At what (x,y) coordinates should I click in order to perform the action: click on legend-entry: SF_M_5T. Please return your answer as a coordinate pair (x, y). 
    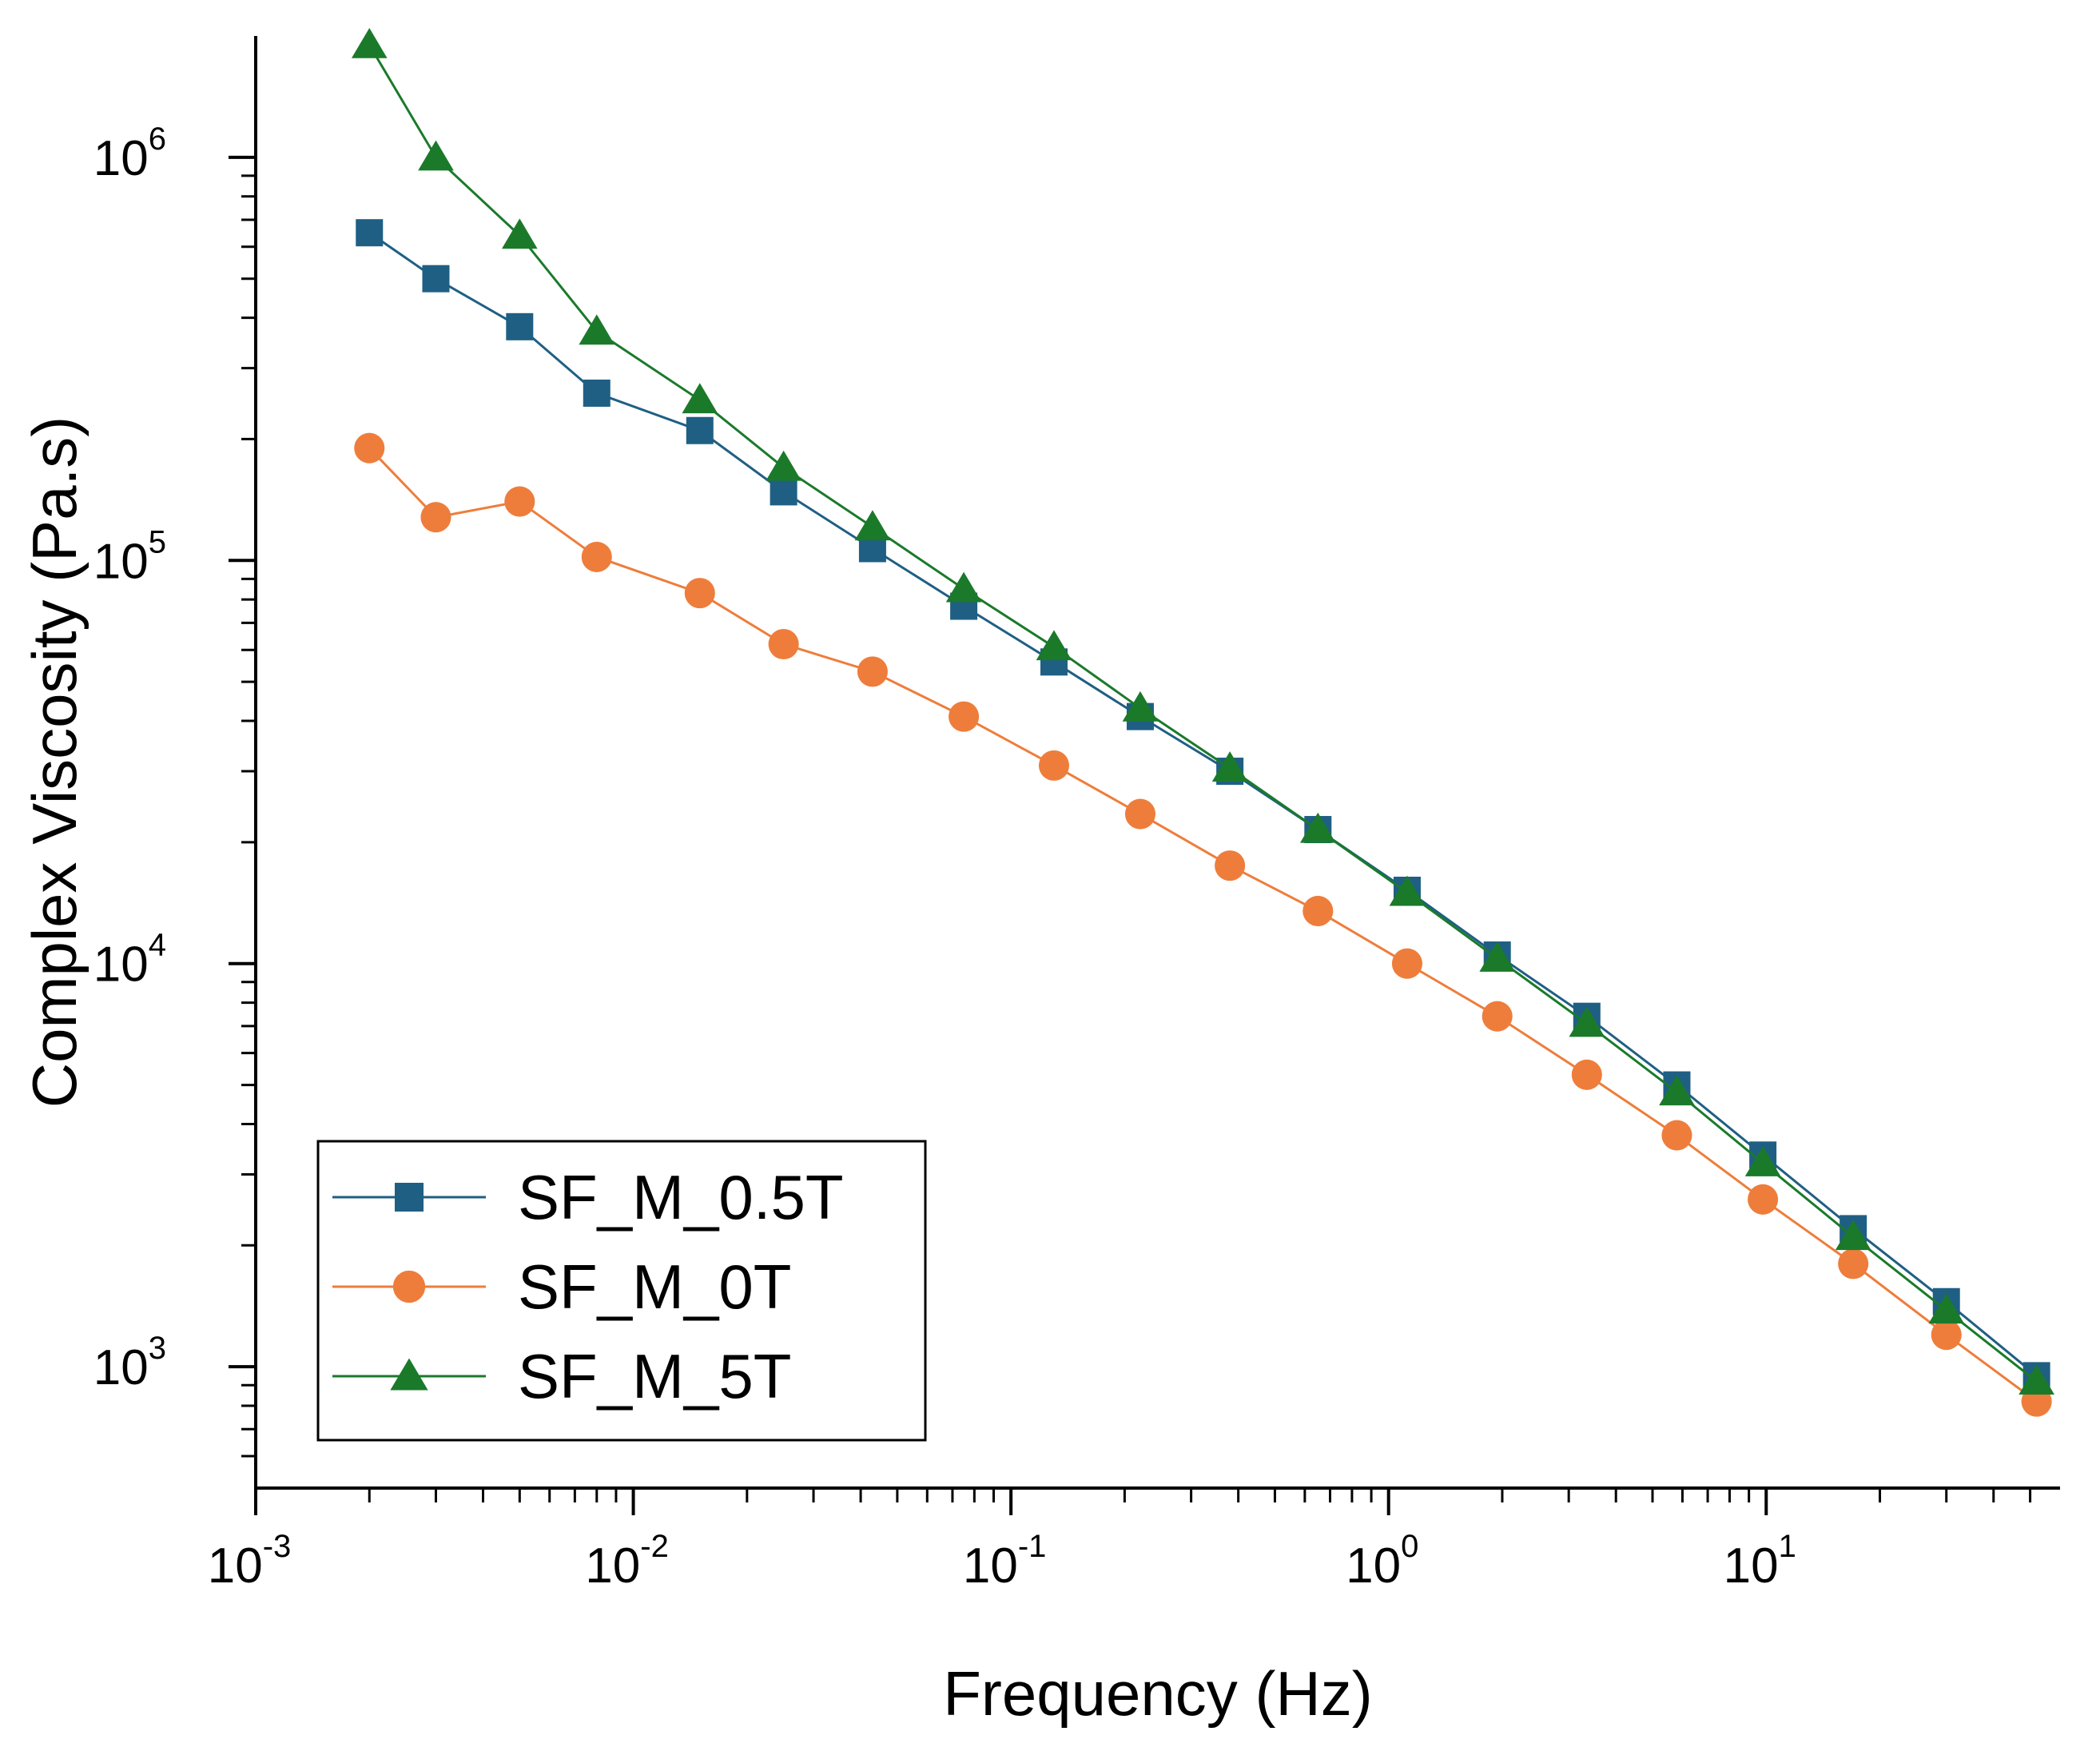
    Looking at the image, I should click on (561, 1376).